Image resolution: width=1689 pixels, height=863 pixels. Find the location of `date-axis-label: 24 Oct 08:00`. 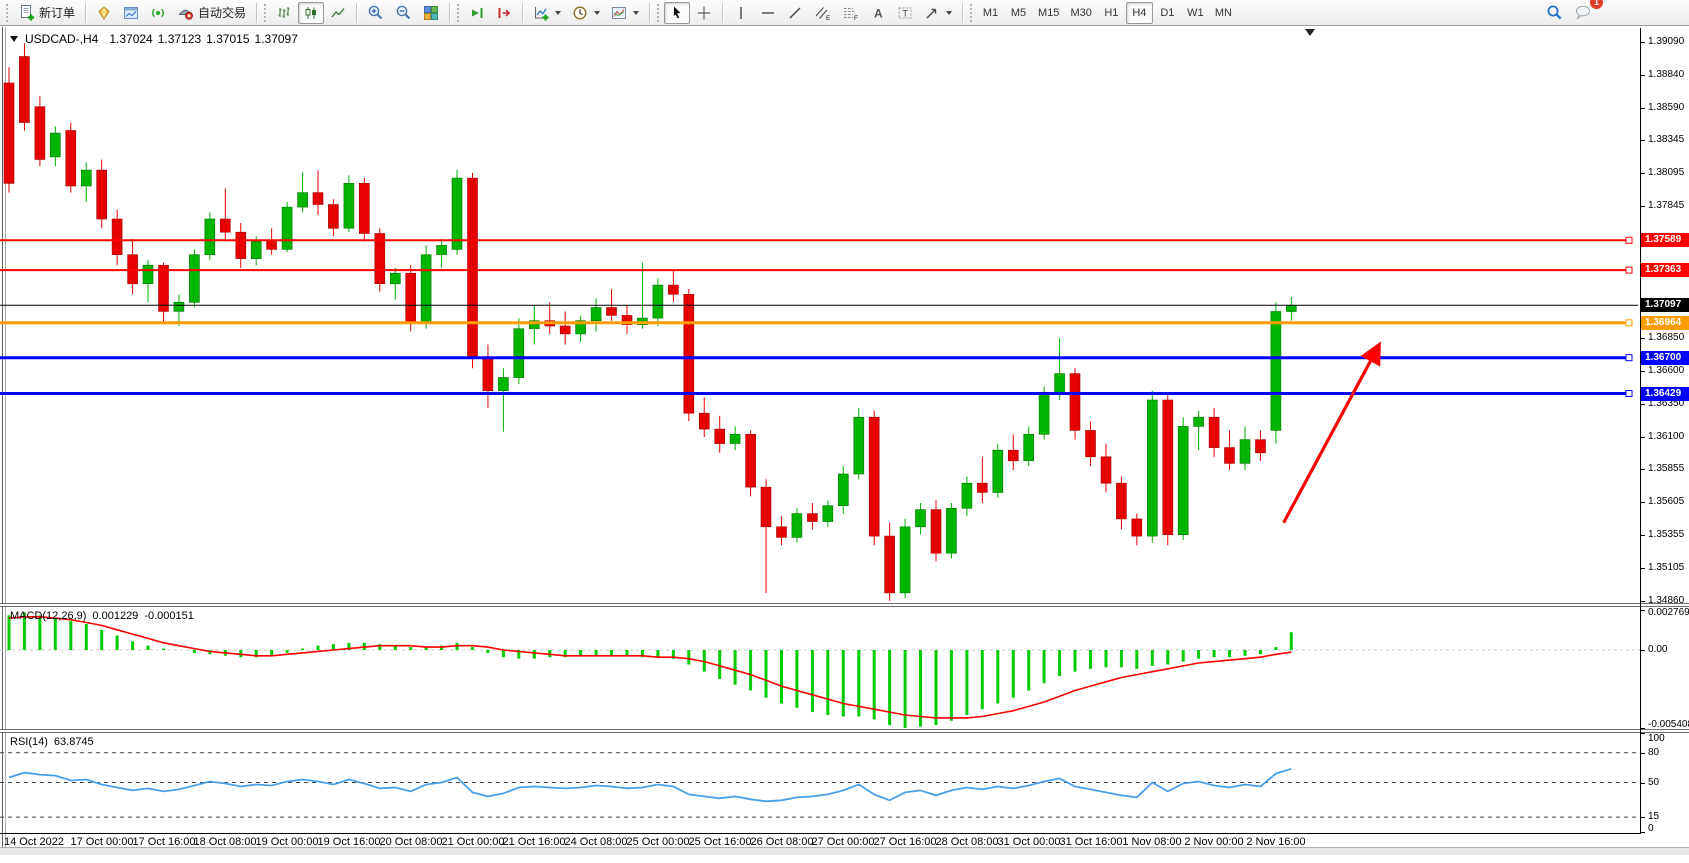

date-axis-label: 24 Oct 08:00 is located at coordinates (596, 842).